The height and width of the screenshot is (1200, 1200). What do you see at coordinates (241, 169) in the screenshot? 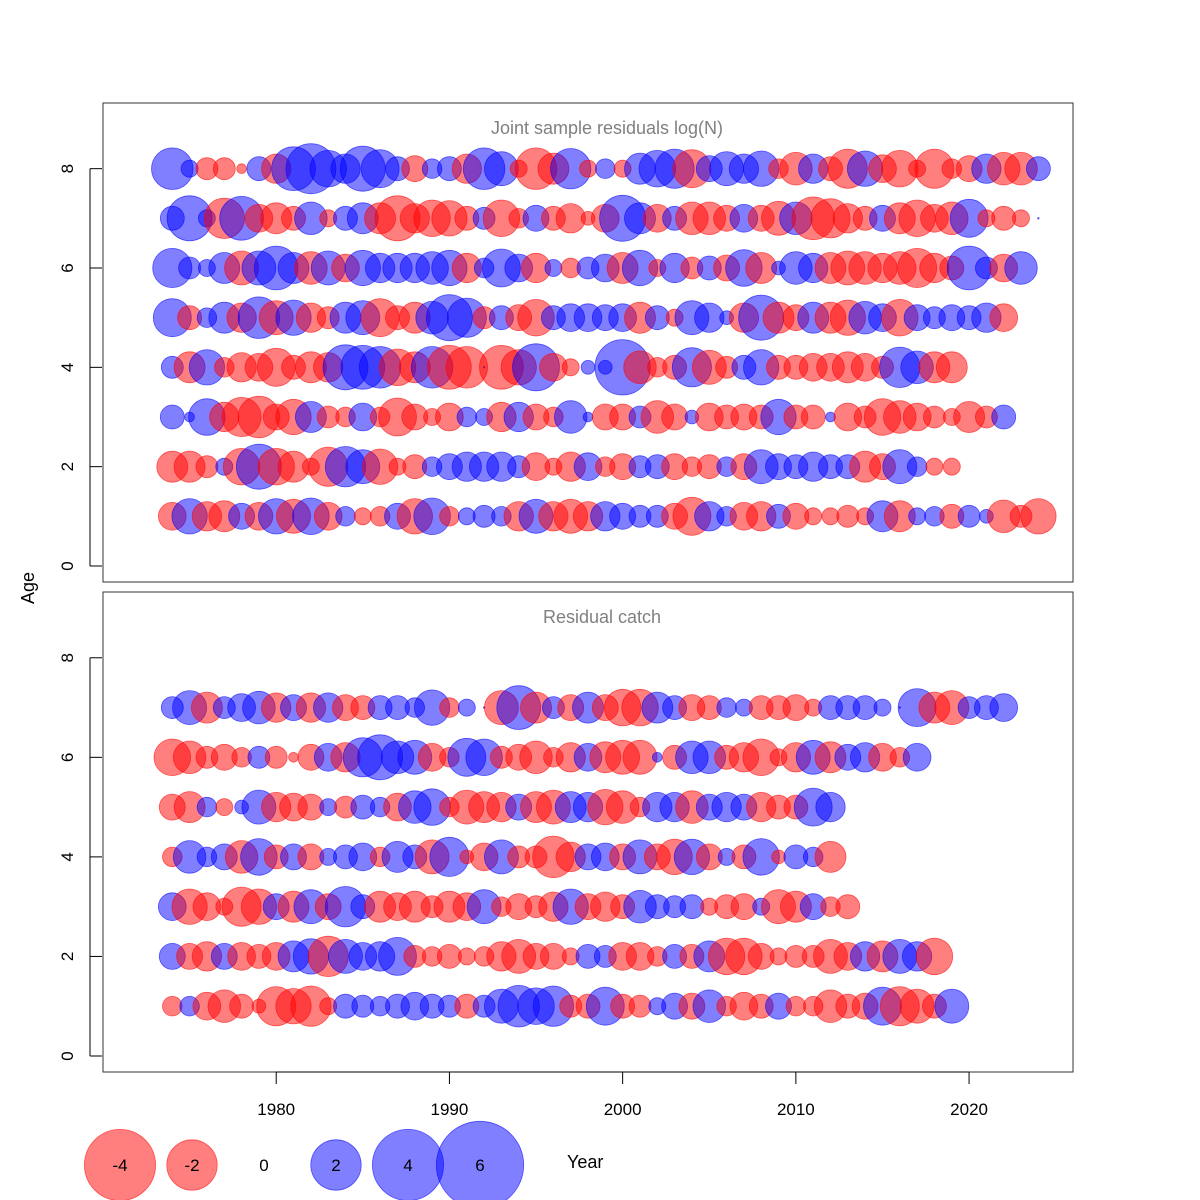
I see `bubble-top-age8-1978` at bounding box center [241, 169].